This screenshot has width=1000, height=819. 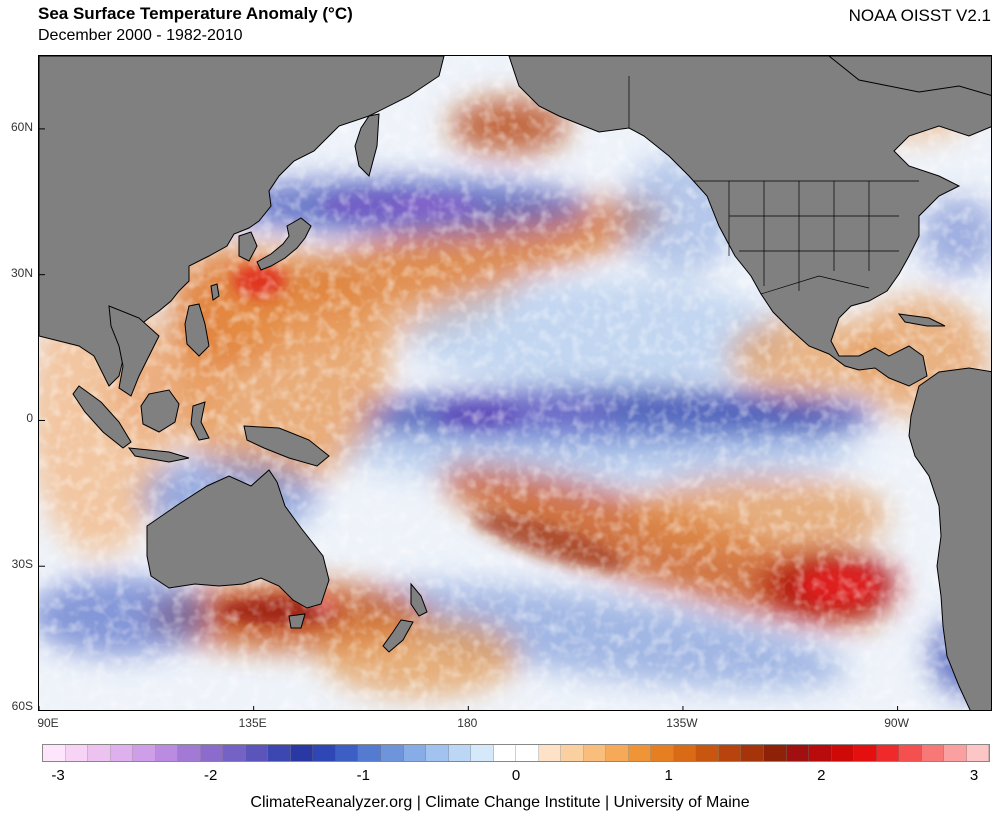 What do you see at coordinates (48, 723) in the screenshot?
I see `longitude-label-90e: 90E` at bounding box center [48, 723].